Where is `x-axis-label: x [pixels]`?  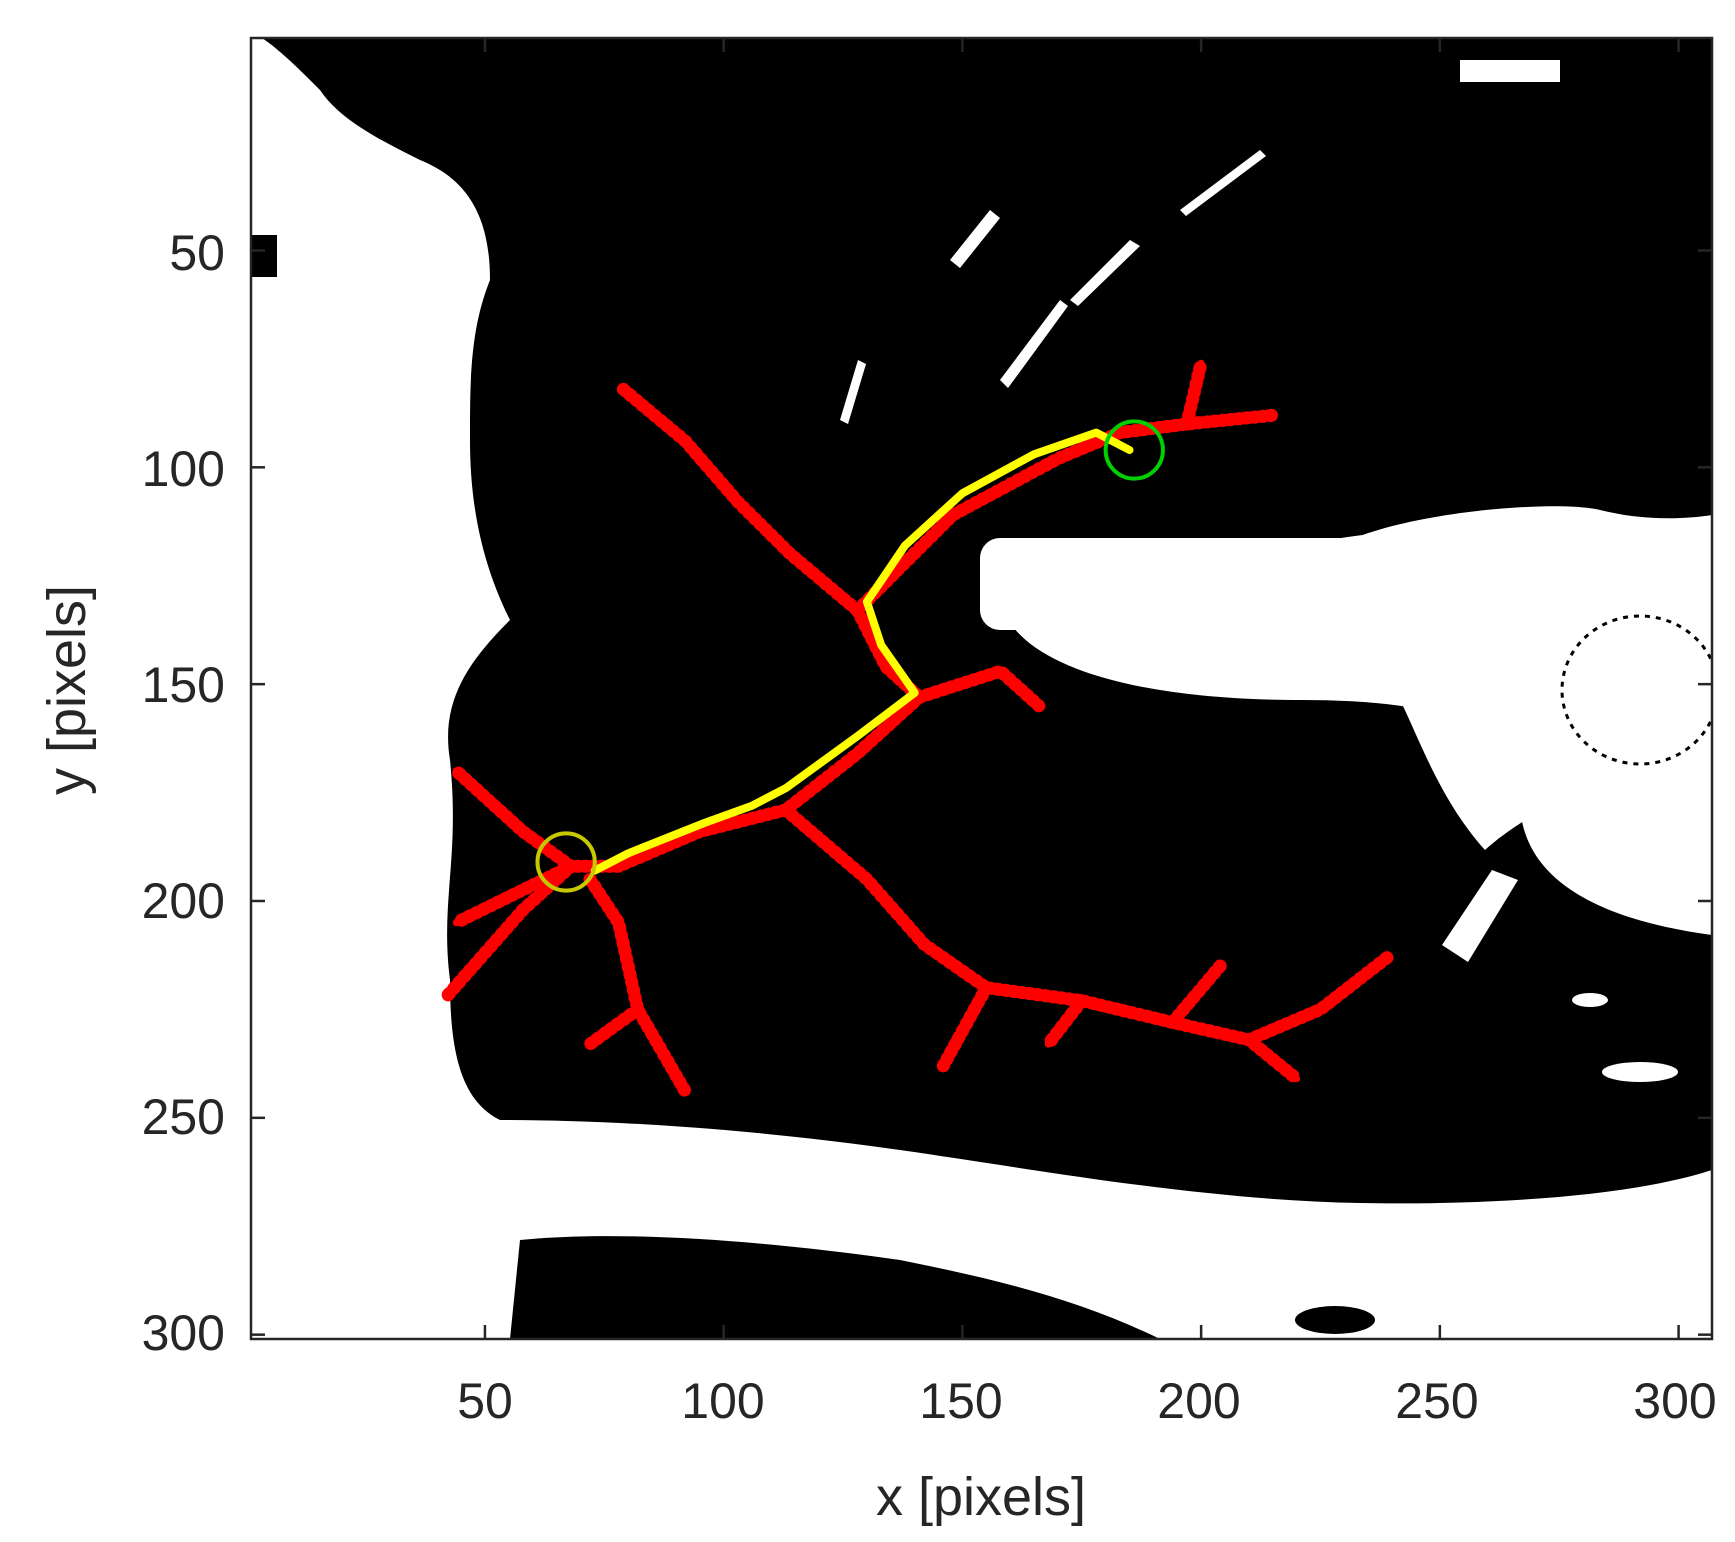
x-axis-label: x [pixels] is located at coordinates (981, 1497).